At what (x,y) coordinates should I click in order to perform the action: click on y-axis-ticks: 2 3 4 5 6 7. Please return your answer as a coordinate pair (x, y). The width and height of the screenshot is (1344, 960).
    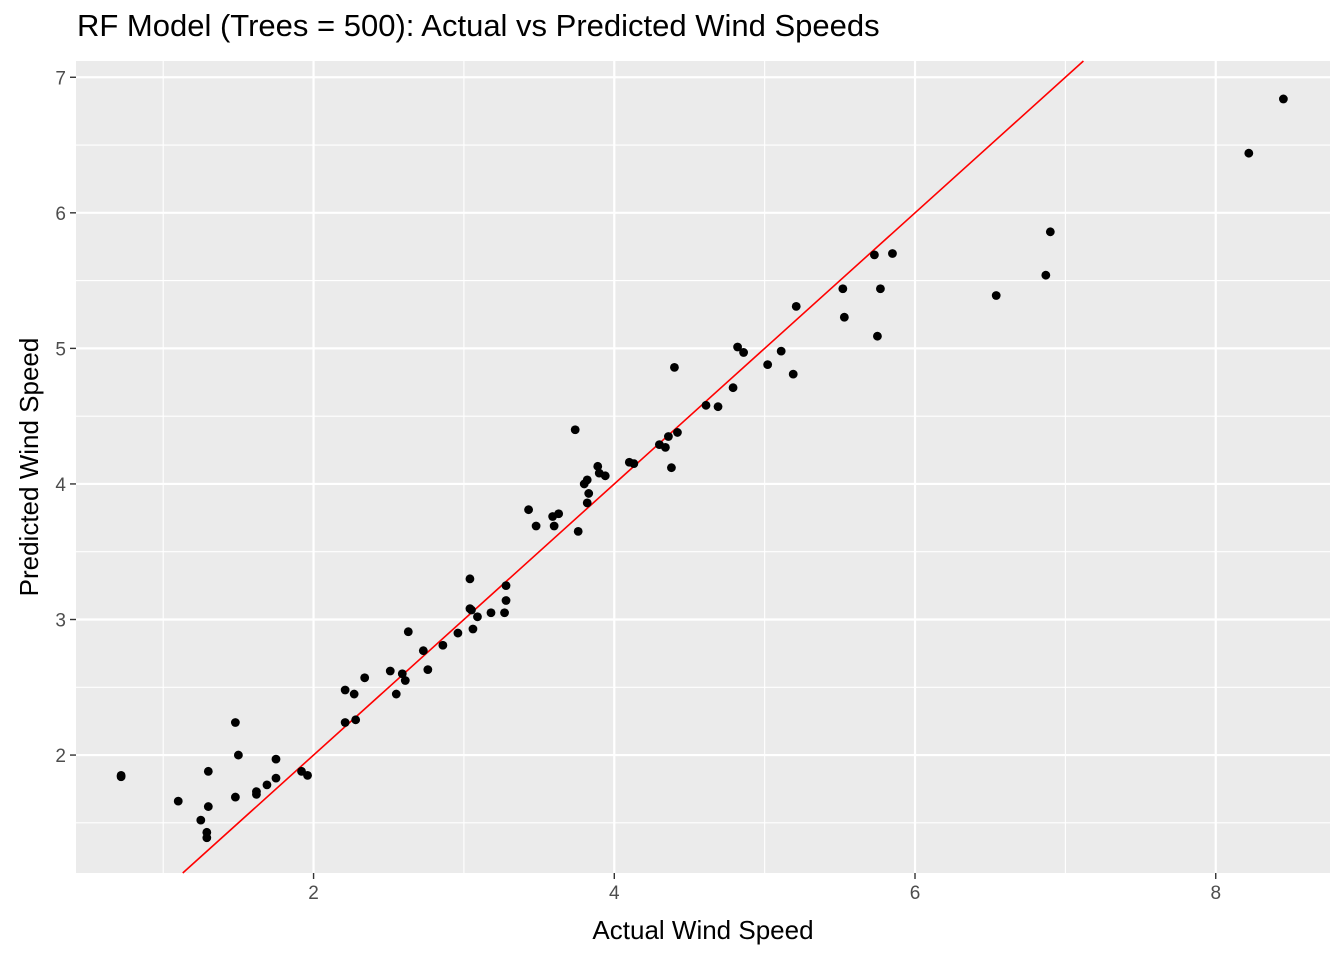
    Looking at the image, I should click on (65, 417).